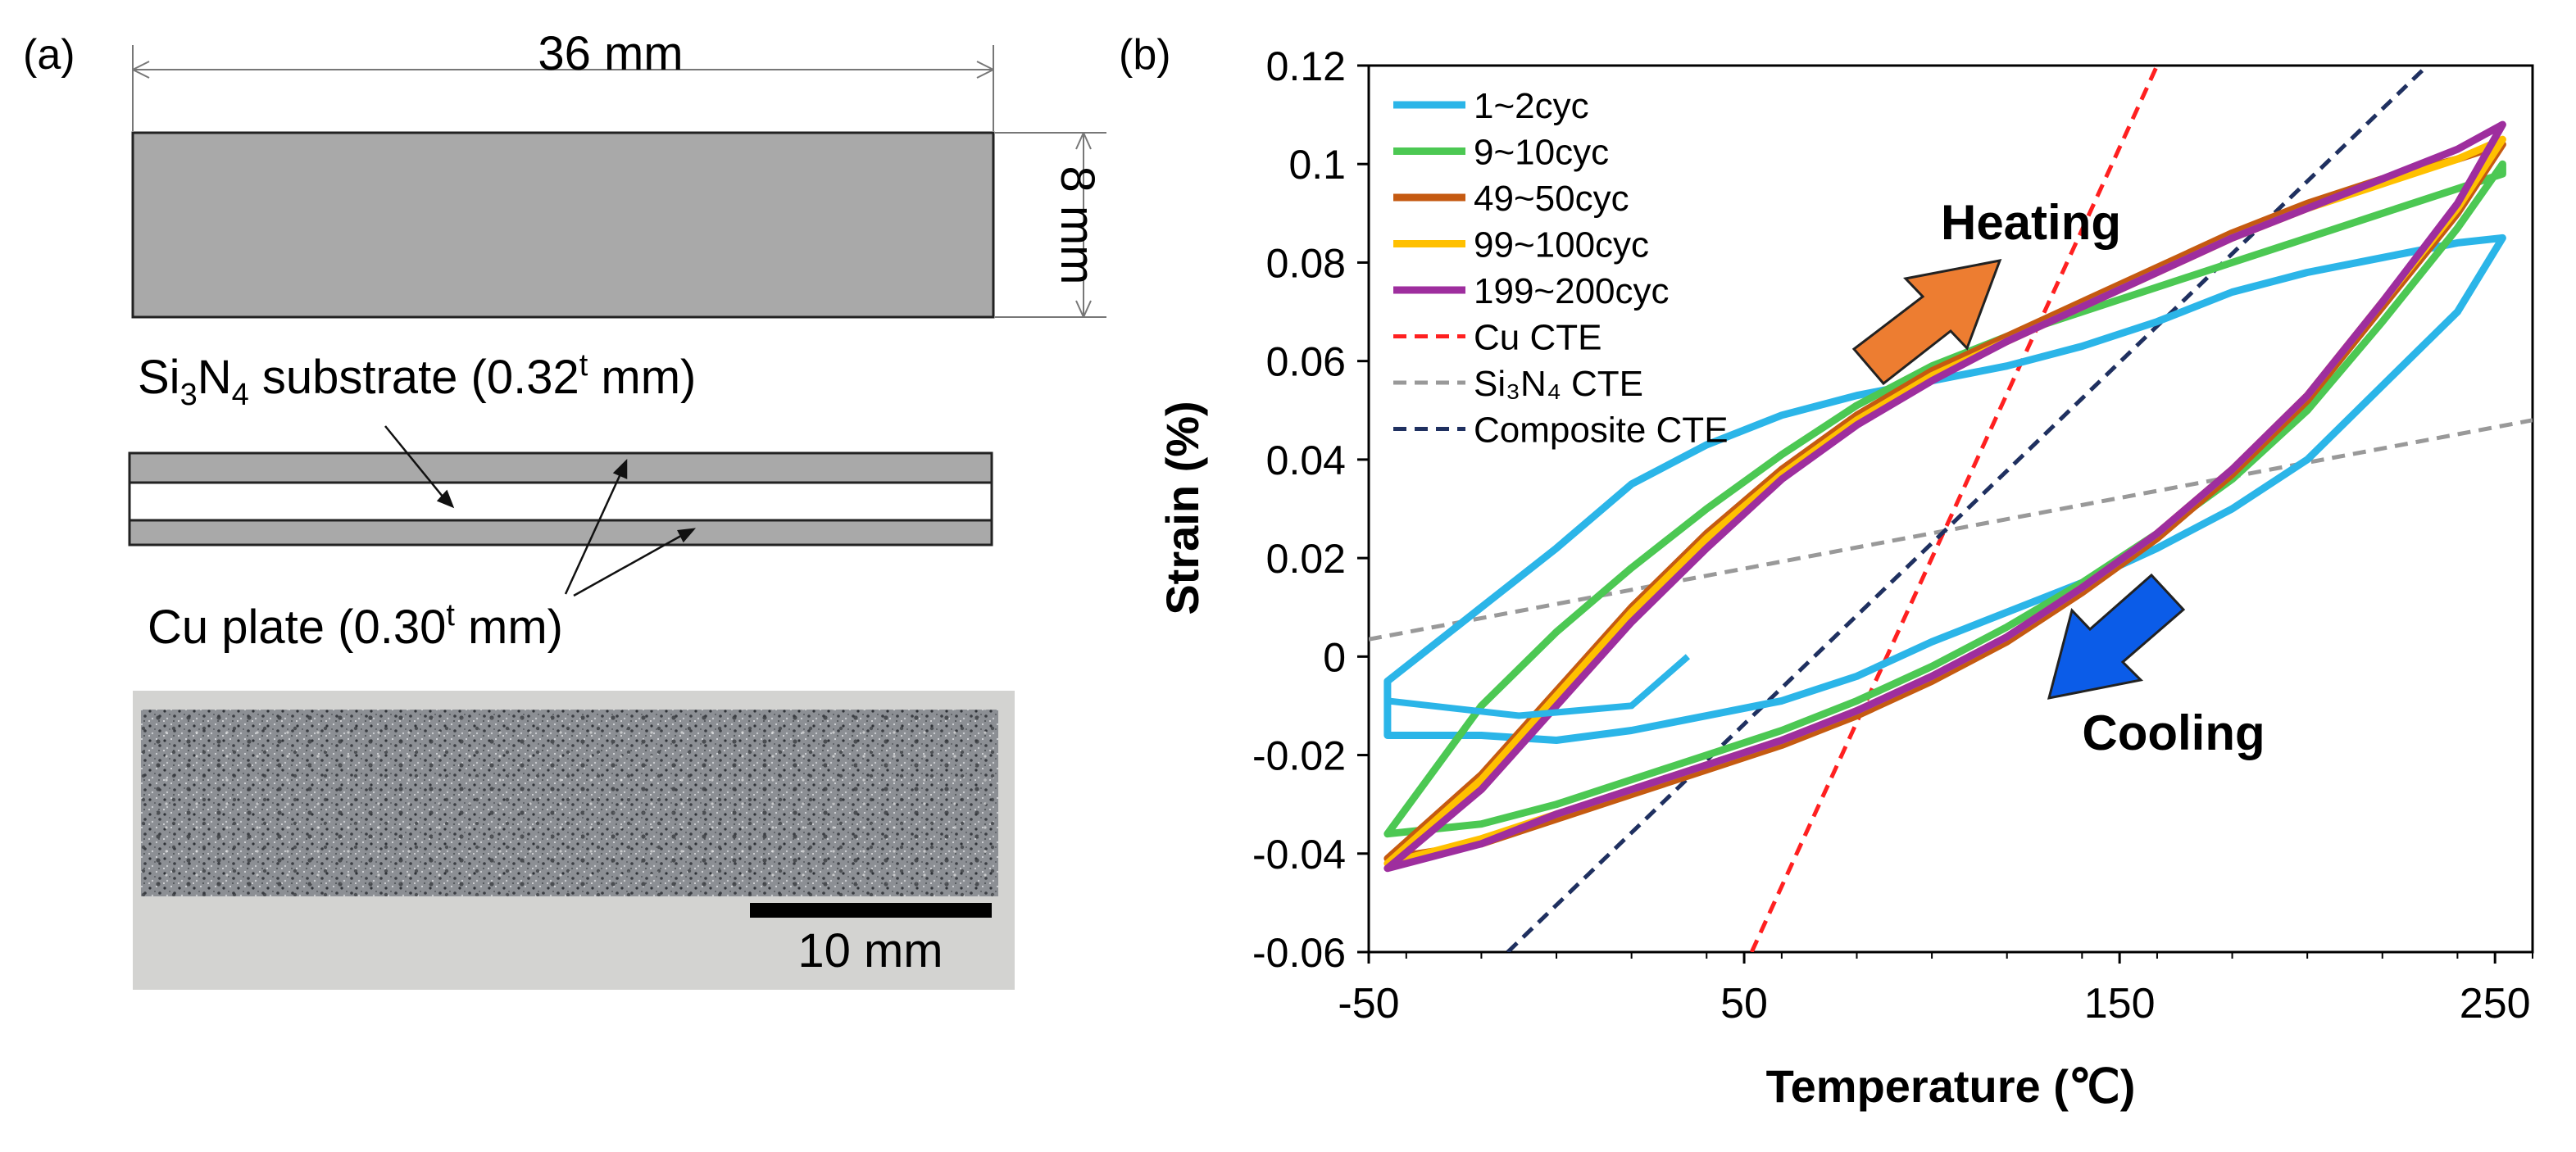 This screenshot has height=1152, width=2576. What do you see at coordinates (563, 225) in the screenshot?
I see `sample-top-view` at bounding box center [563, 225].